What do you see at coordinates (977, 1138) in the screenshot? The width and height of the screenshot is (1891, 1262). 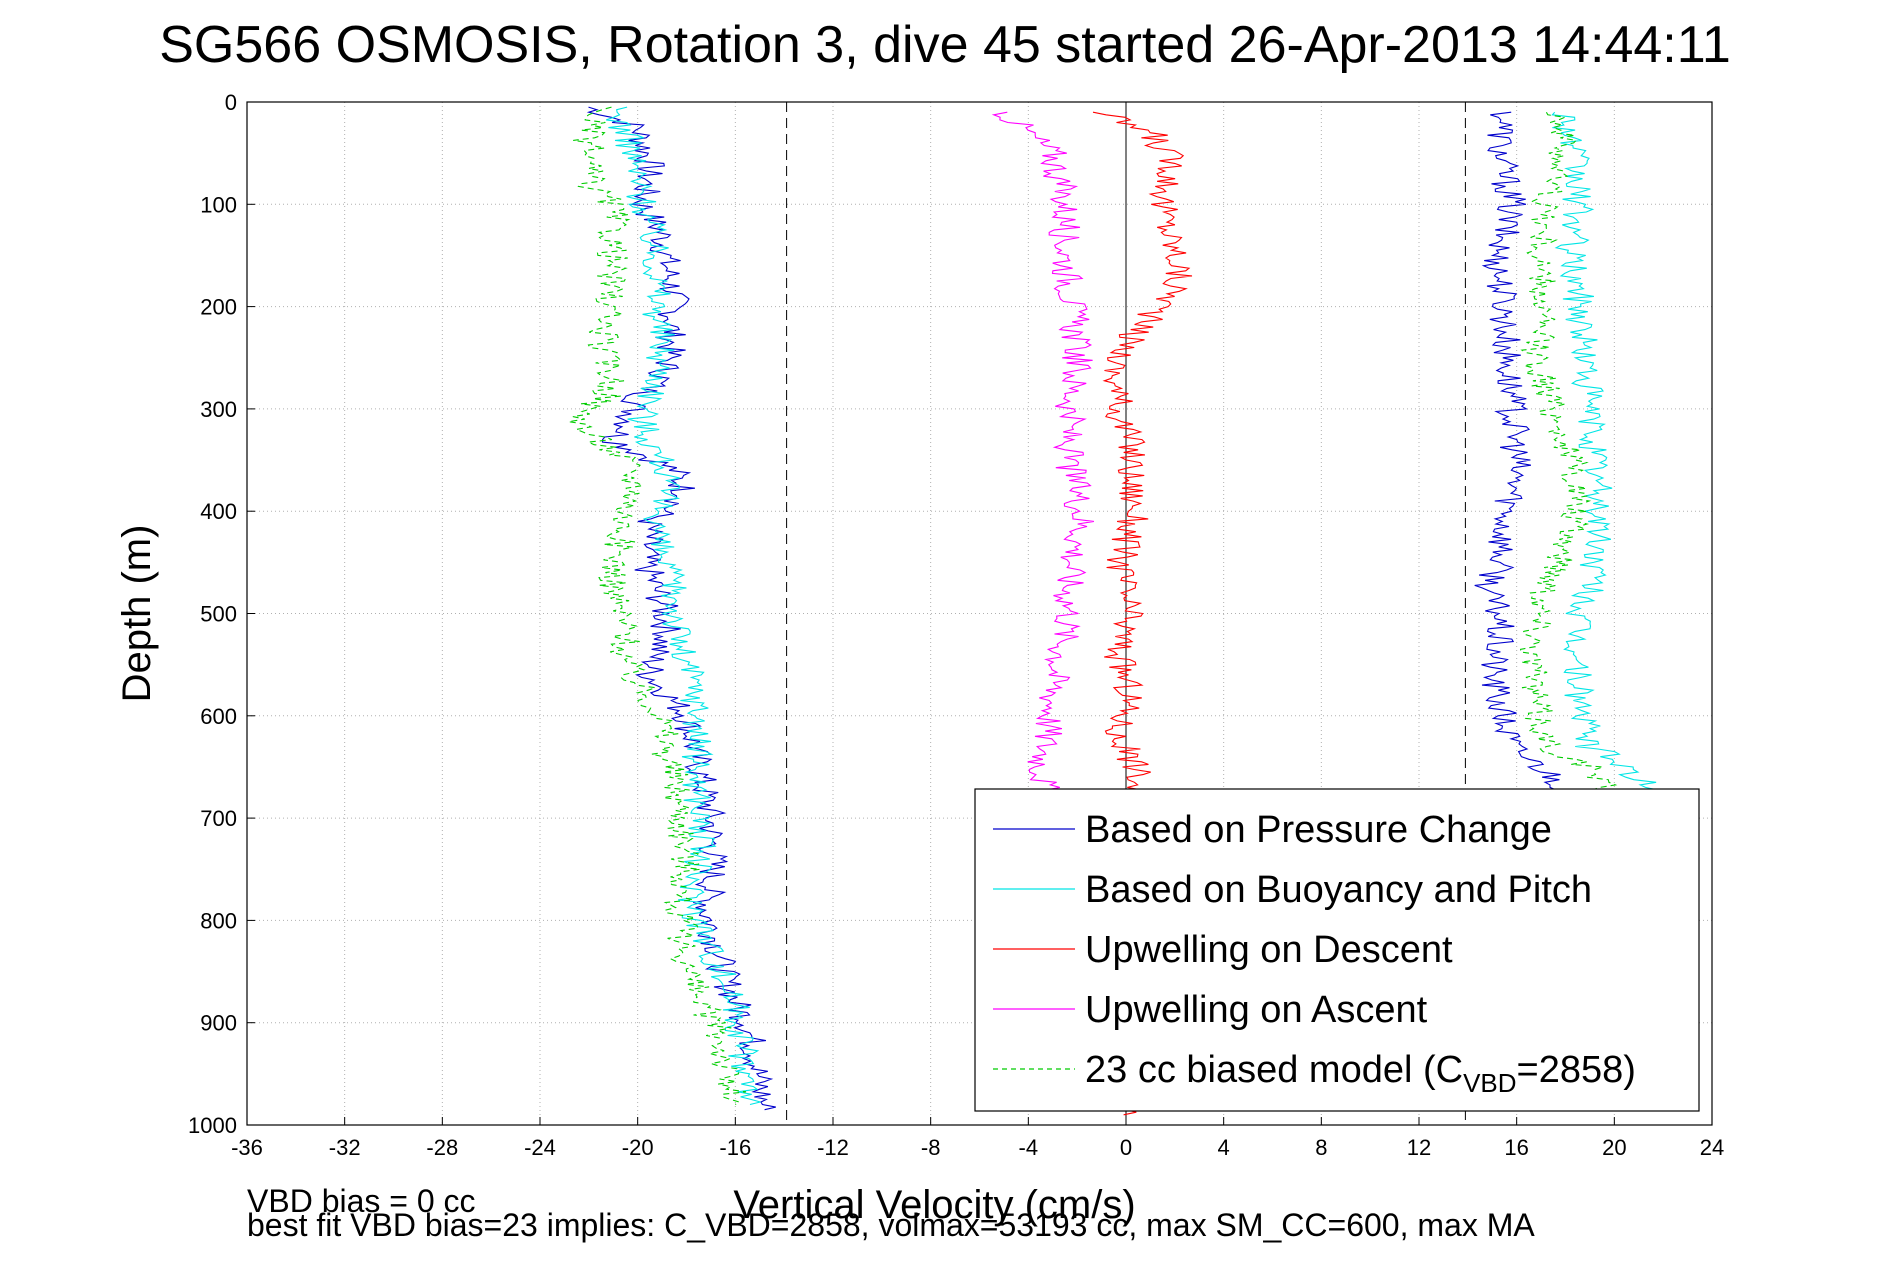 I see `x-axis-ticks: -36 -32 -28 -24 -20 -16 -12 -8 -4 0 4 8 12 16 20 24` at bounding box center [977, 1138].